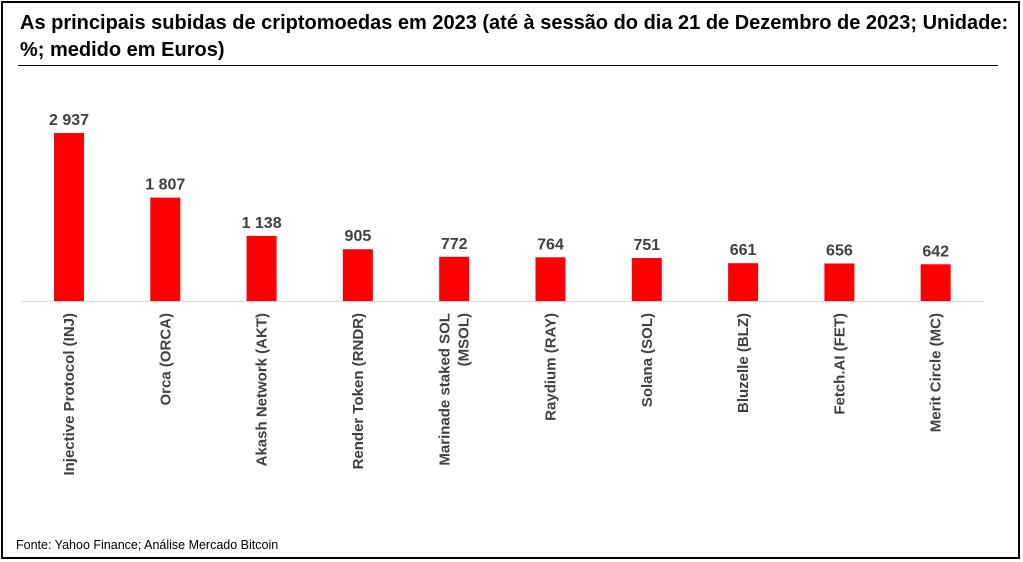 The height and width of the screenshot is (562, 1023). What do you see at coordinates (69, 120) in the screenshot?
I see `data-label: 2 937` at bounding box center [69, 120].